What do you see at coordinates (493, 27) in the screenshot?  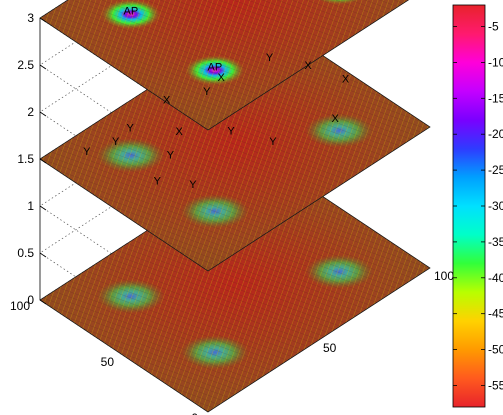 I see `colorbar-tick-label: -5` at bounding box center [493, 27].